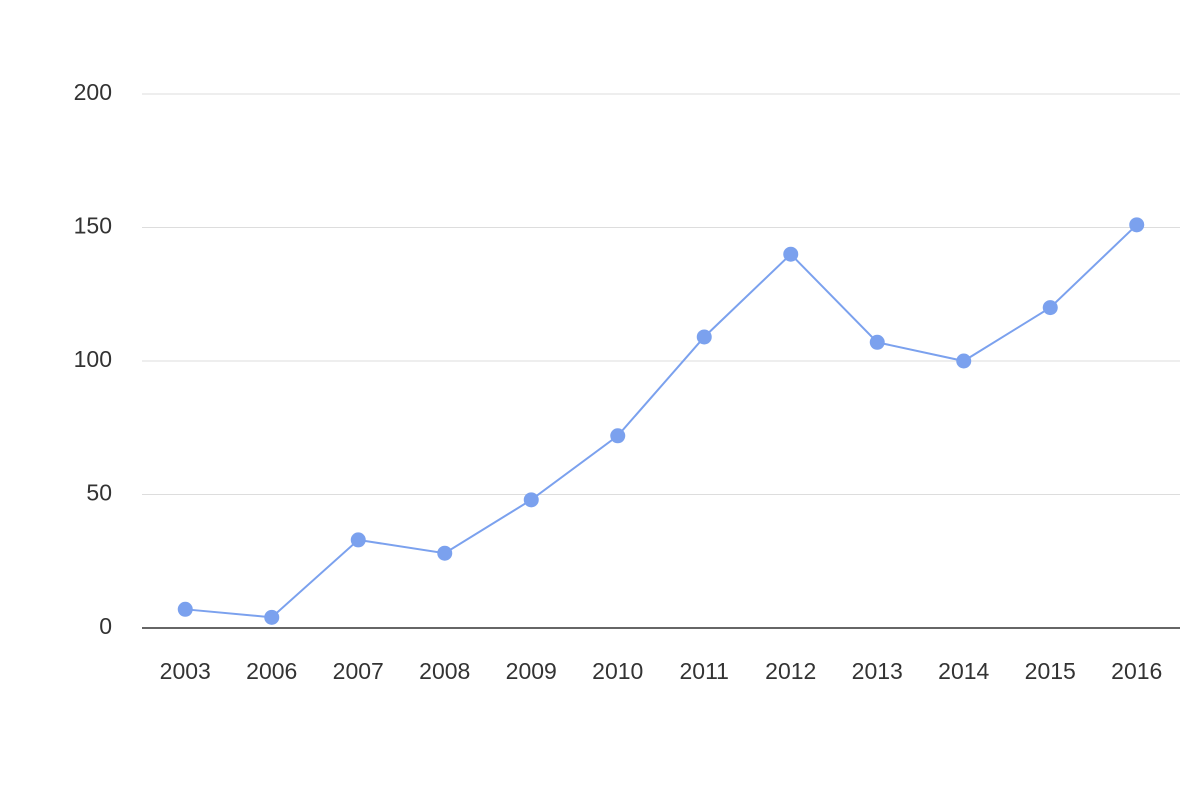  What do you see at coordinates (1136, 671) in the screenshot?
I see `x-tick-label: 2016` at bounding box center [1136, 671].